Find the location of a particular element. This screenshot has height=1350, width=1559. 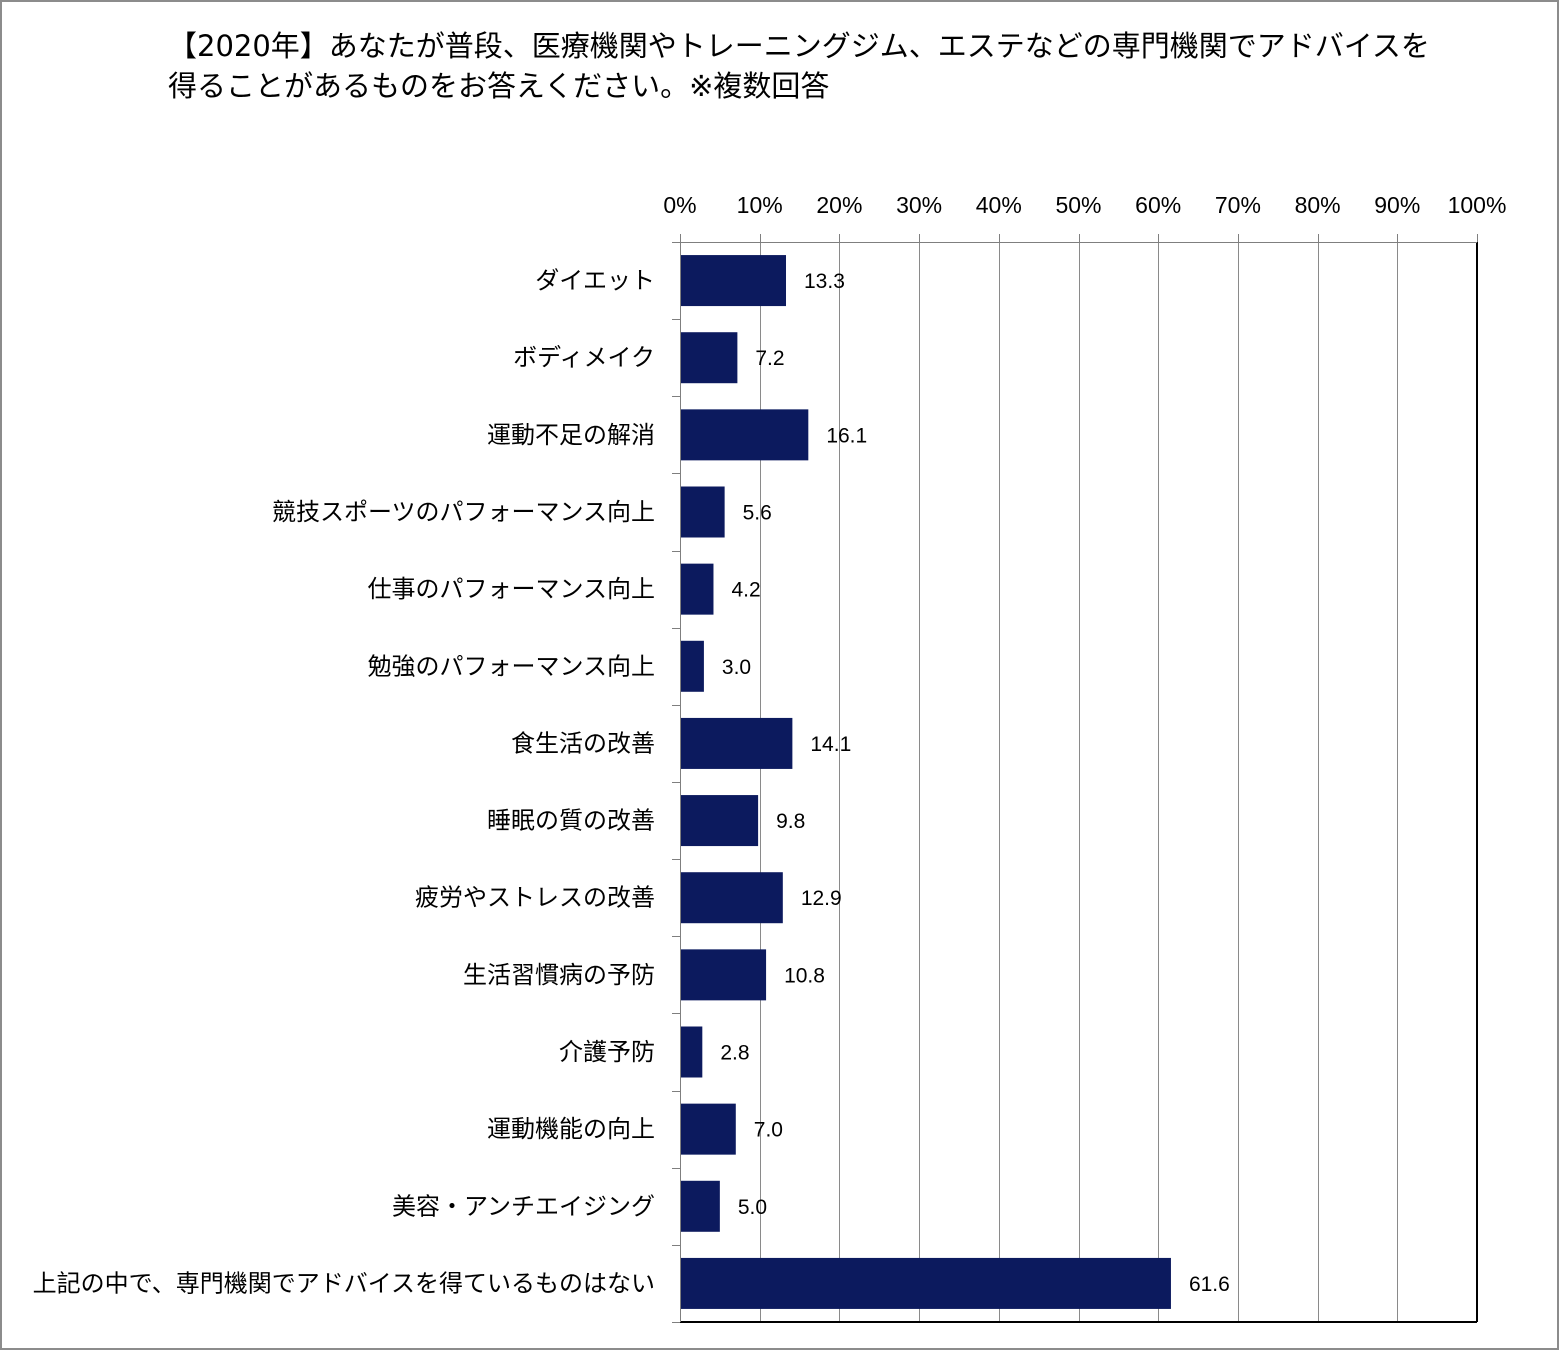

data-label: 3.0 is located at coordinates (736, 667).